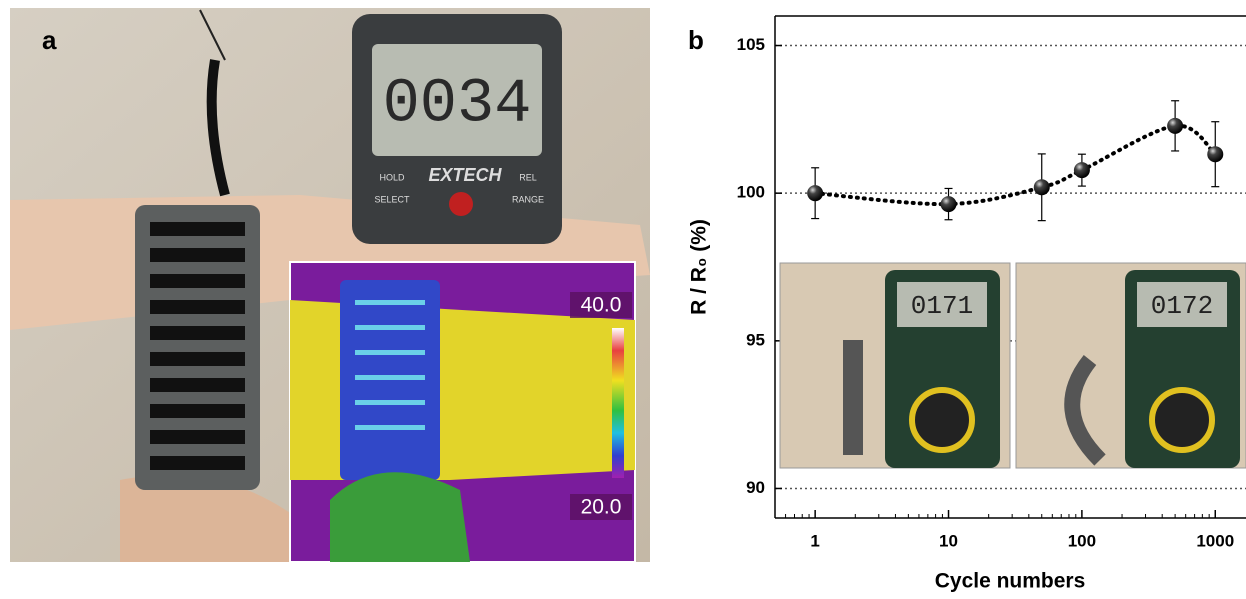 Image resolution: width=1246 pixels, height=599 pixels. I want to click on thermal-min: 20.0, so click(601, 507).